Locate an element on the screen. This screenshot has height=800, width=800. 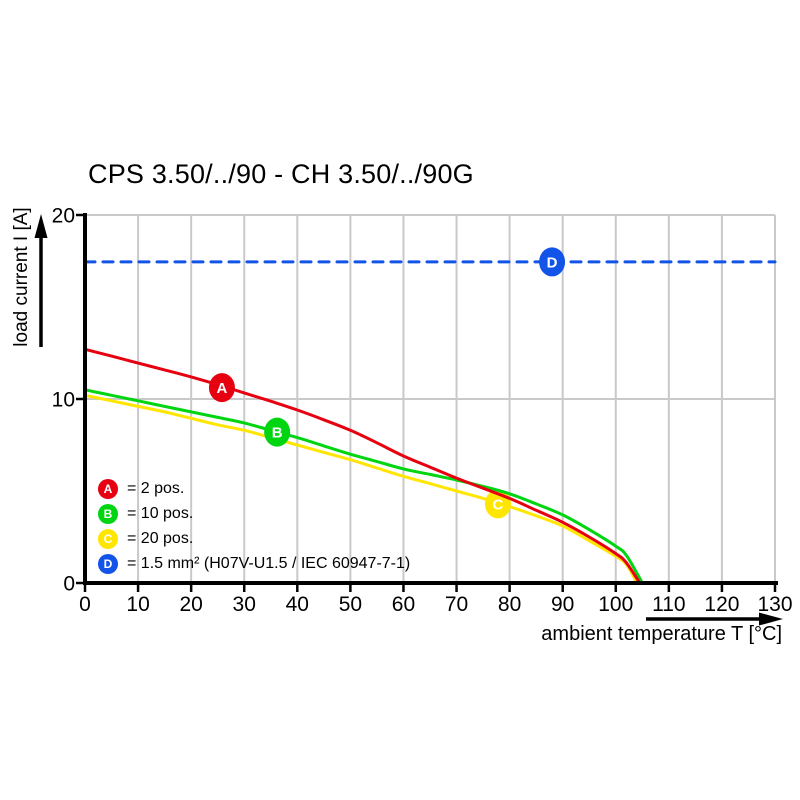
curve-marker-a-icon is located at coordinates (221, 388).